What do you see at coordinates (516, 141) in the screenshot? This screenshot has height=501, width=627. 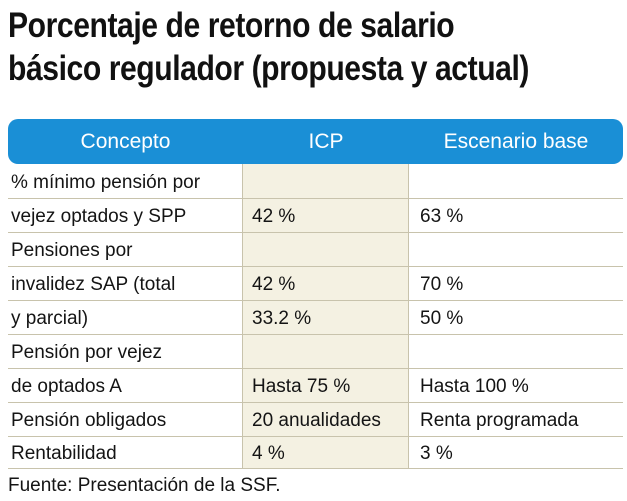 I see `header-escenario-base: Escenario base` at bounding box center [516, 141].